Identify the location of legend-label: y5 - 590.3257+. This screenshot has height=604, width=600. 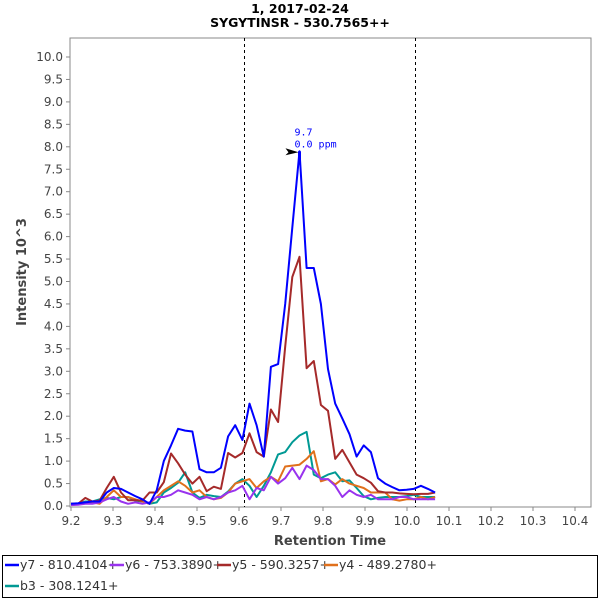
(281, 564).